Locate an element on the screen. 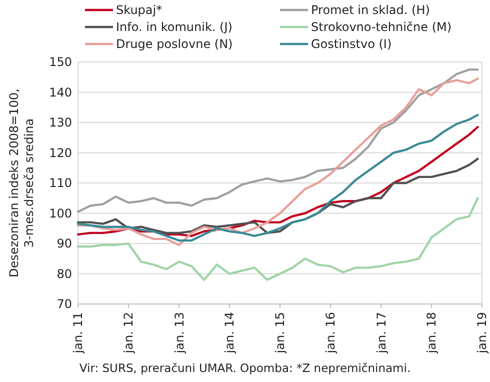 The width and height of the screenshot is (490, 382). x-tick-label: jan. 17 is located at coordinates (381, 333).